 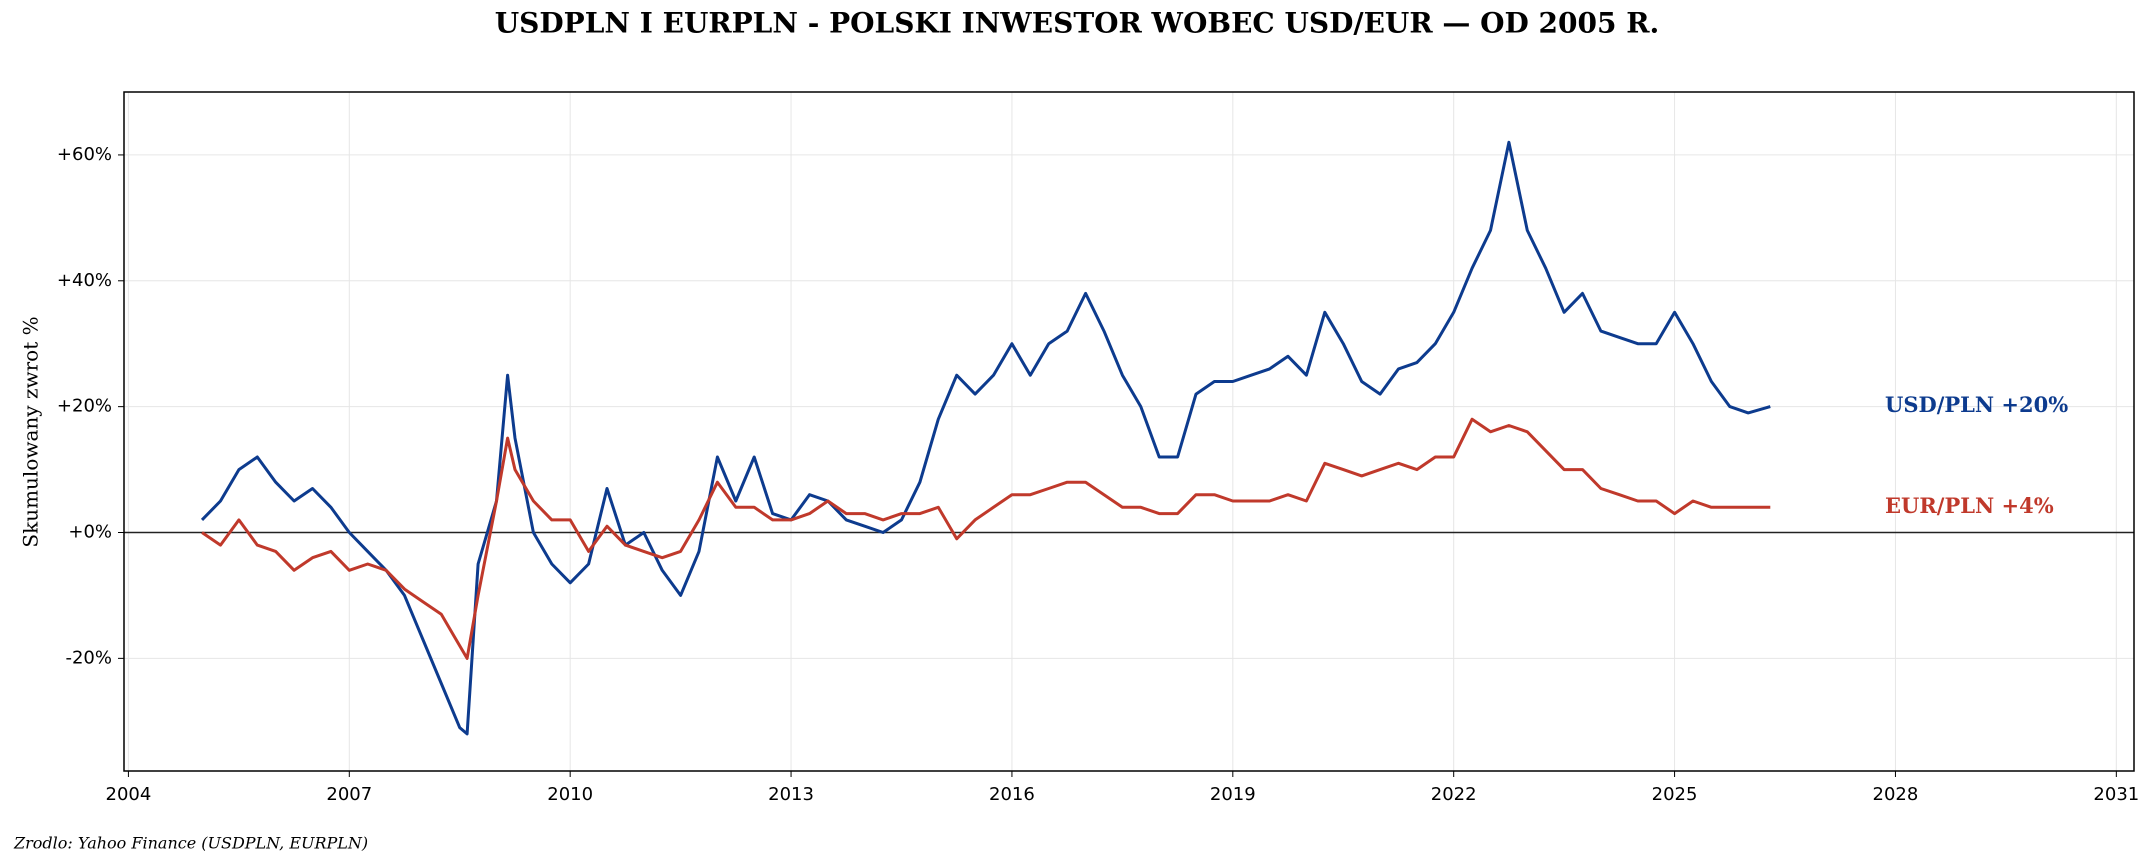 I want to click on series-label: USD/PLN +20%, so click(x=1976, y=404).